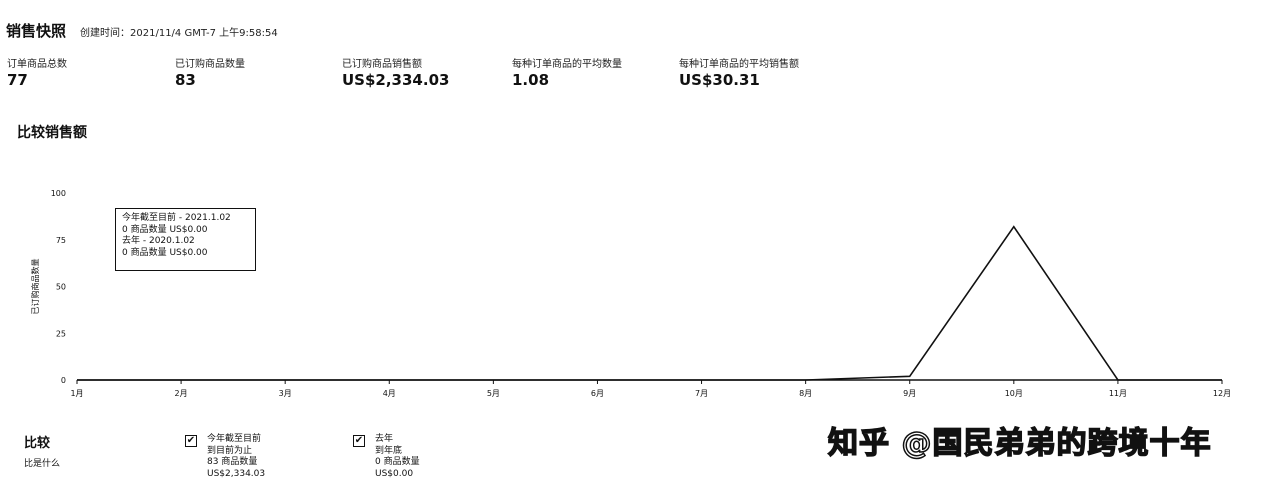 Image resolution: width=1280 pixels, height=493 pixels. I want to click on compare-option-this-year: ✔ 今年截至目前 到目前为止 83 商品数量 US$2,334.03, so click(225, 457).